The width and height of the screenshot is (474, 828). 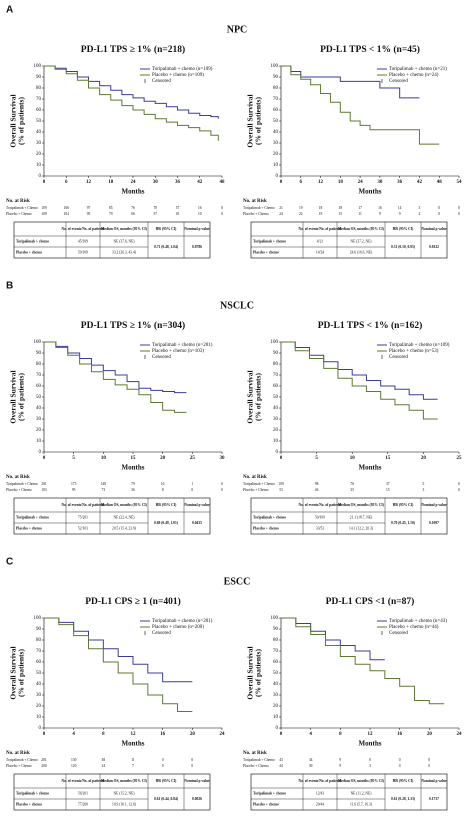 I want to click on risk-value: 76, so click(x=352, y=484).